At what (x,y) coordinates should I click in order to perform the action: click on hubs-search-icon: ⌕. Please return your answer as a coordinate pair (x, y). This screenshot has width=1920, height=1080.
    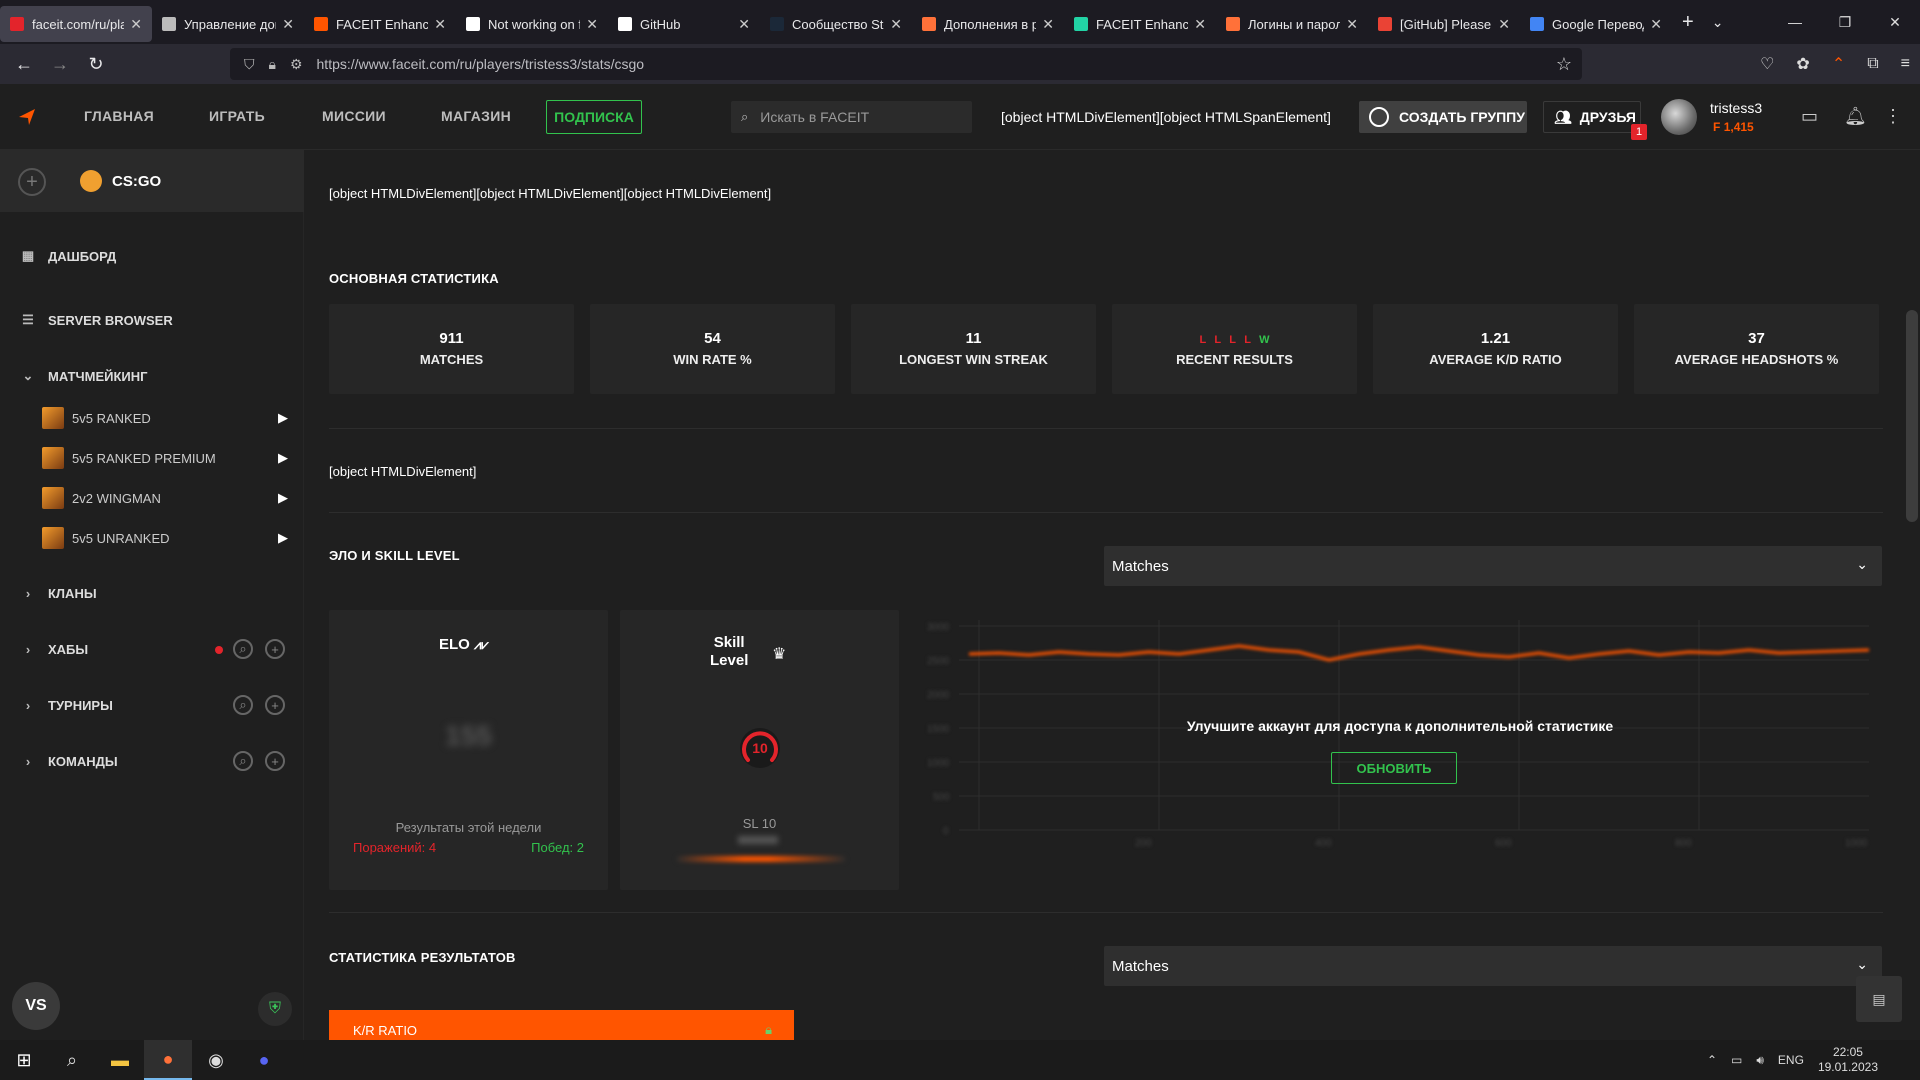
    Looking at the image, I should click on (243, 649).